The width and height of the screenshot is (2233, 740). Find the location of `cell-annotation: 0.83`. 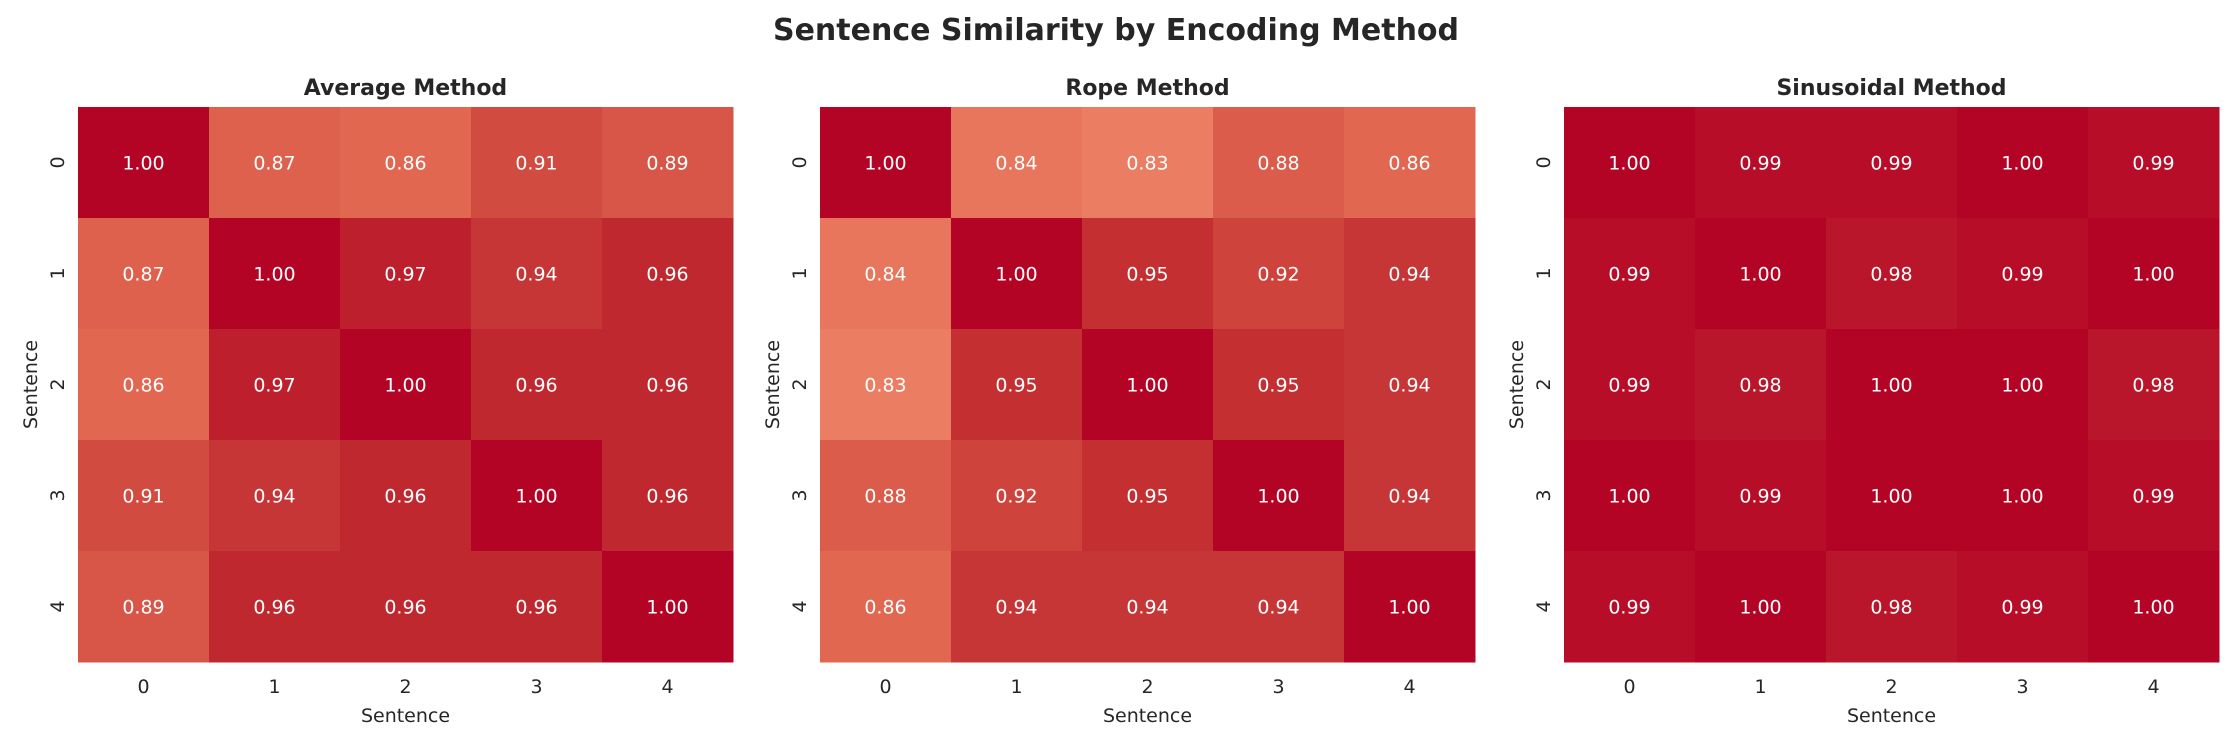

cell-annotation: 0.83 is located at coordinates (1147, 164).